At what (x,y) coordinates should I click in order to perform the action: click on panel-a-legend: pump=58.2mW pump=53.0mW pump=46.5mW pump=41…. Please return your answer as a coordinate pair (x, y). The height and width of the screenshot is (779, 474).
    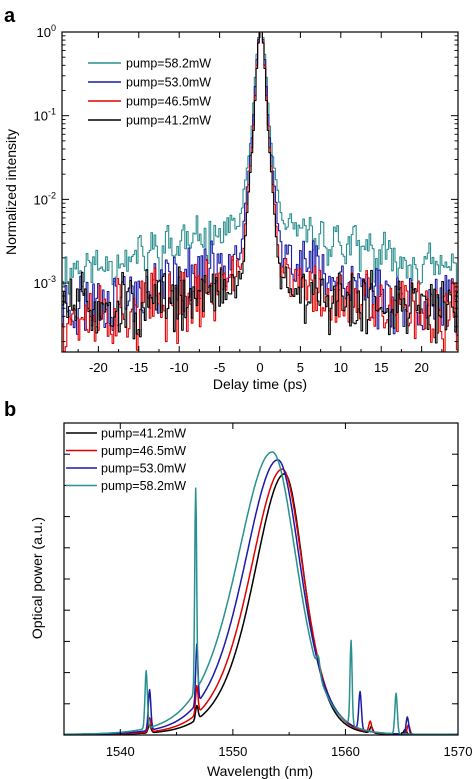
    Looking at the image, I should click on (149, 92).